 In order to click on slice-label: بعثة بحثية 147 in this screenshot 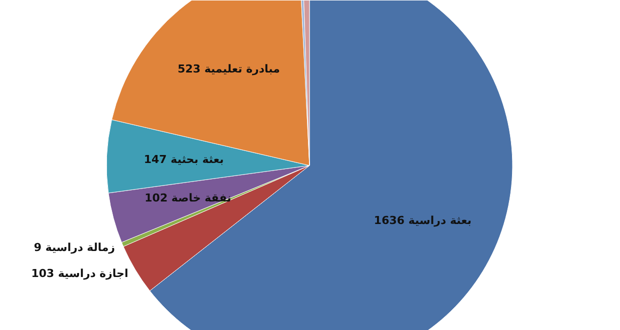, I will do `click(184, 159)`.